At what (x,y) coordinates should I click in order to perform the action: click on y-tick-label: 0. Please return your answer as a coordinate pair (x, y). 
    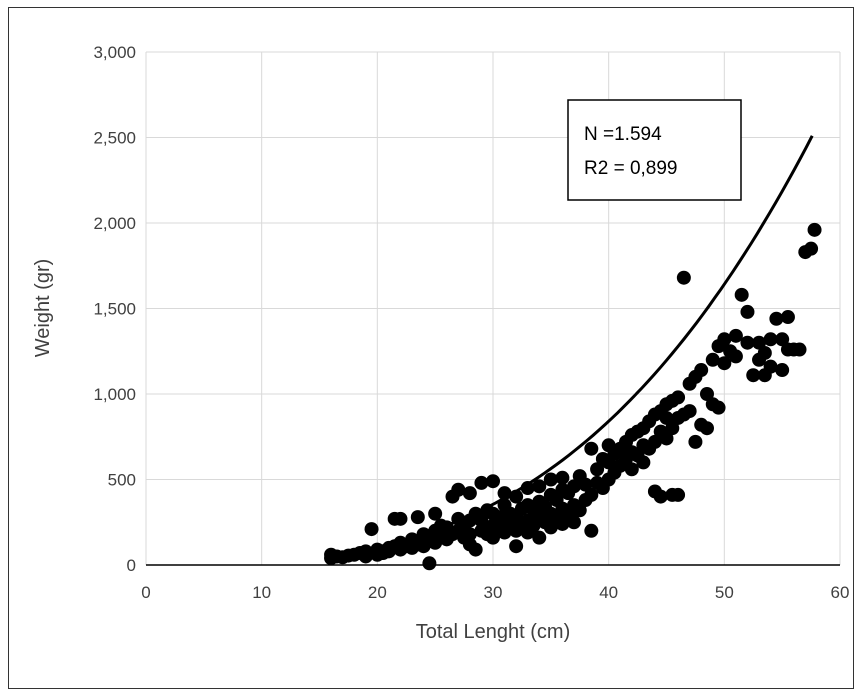
    Looking at the image, I should click on (131, 565).